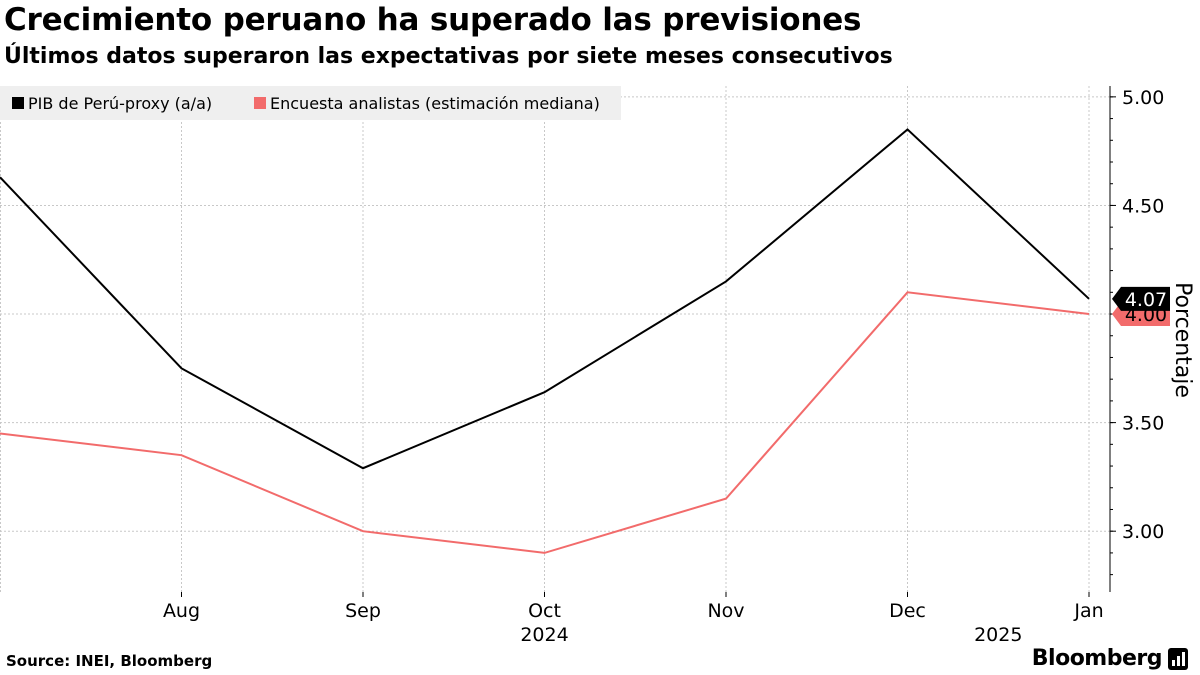  What do you see at coordinates (1143, 206) in the screenshot?
I see `y-tick-label: 4.50` at bounding box center [1143, 206].